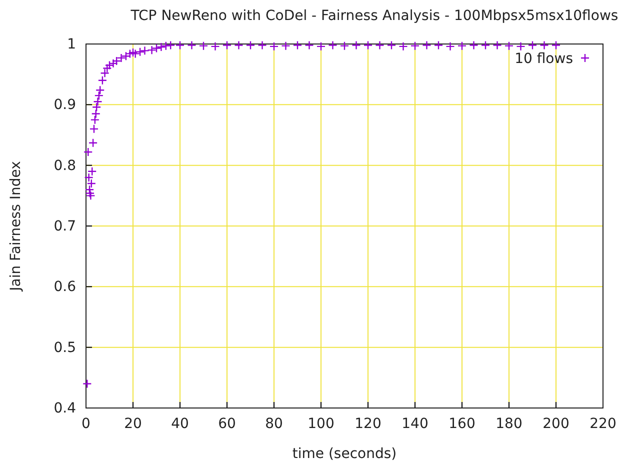 The width and height of the screenshot is (625, 464). What do you see at coordinates (86, 424) in the screenshot?
I see `x-tick-label: 0` at bounding box center [86, 424].